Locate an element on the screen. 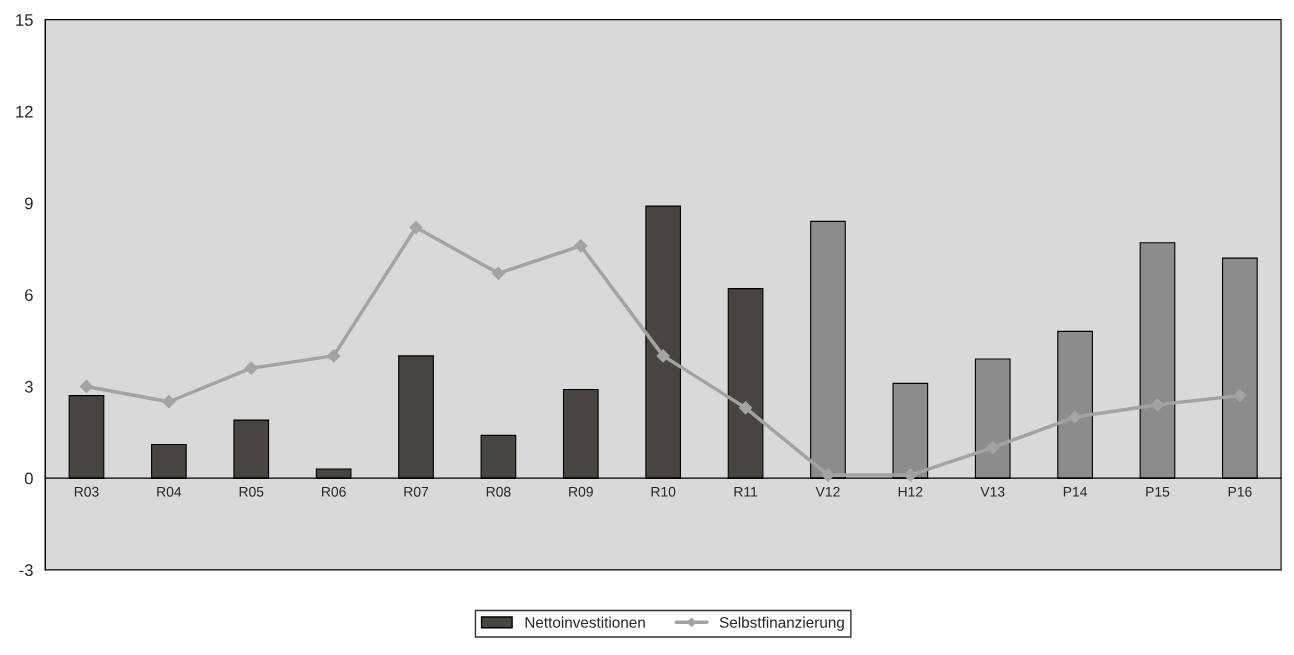 The width and height of the screenshot is (1294, 655). x-tick-label: R05 is located at coordinates (251, 491).